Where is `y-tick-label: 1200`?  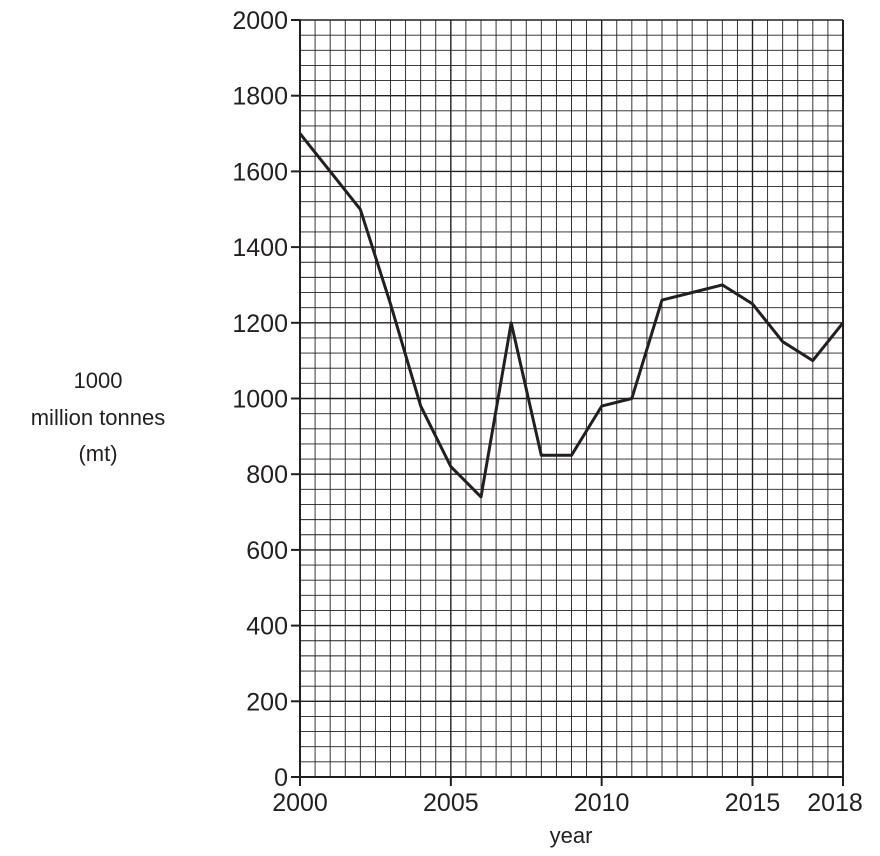 y-tick-label: 1200 is located at coordinates (260, 324).